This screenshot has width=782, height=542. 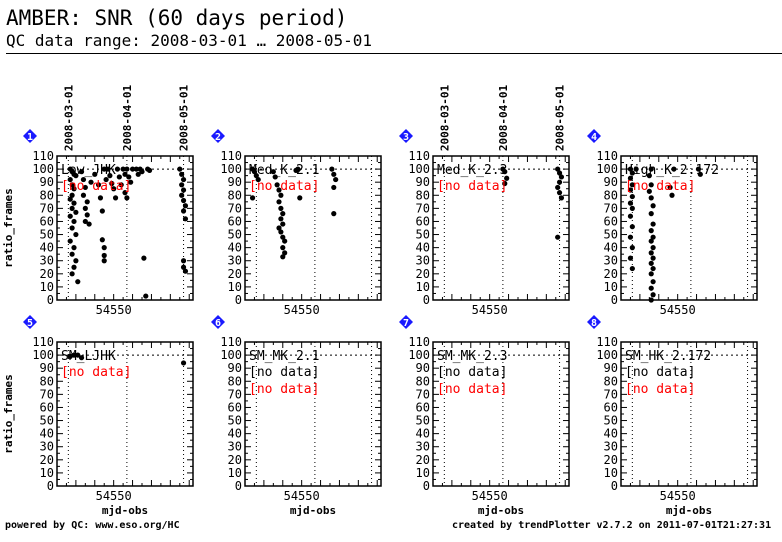 I want to click on panel-number: 2, so click(x=218, y=137).